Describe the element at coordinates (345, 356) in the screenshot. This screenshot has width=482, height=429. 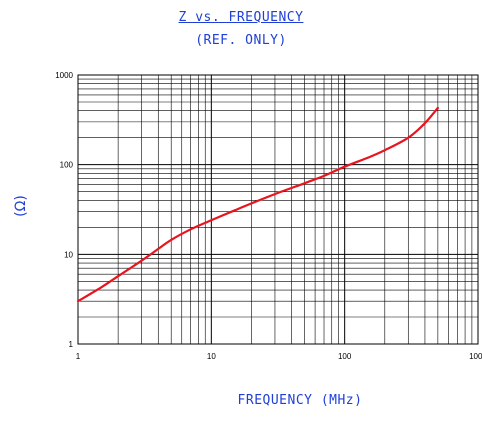
I see `x-tick-label: 100` at that location.